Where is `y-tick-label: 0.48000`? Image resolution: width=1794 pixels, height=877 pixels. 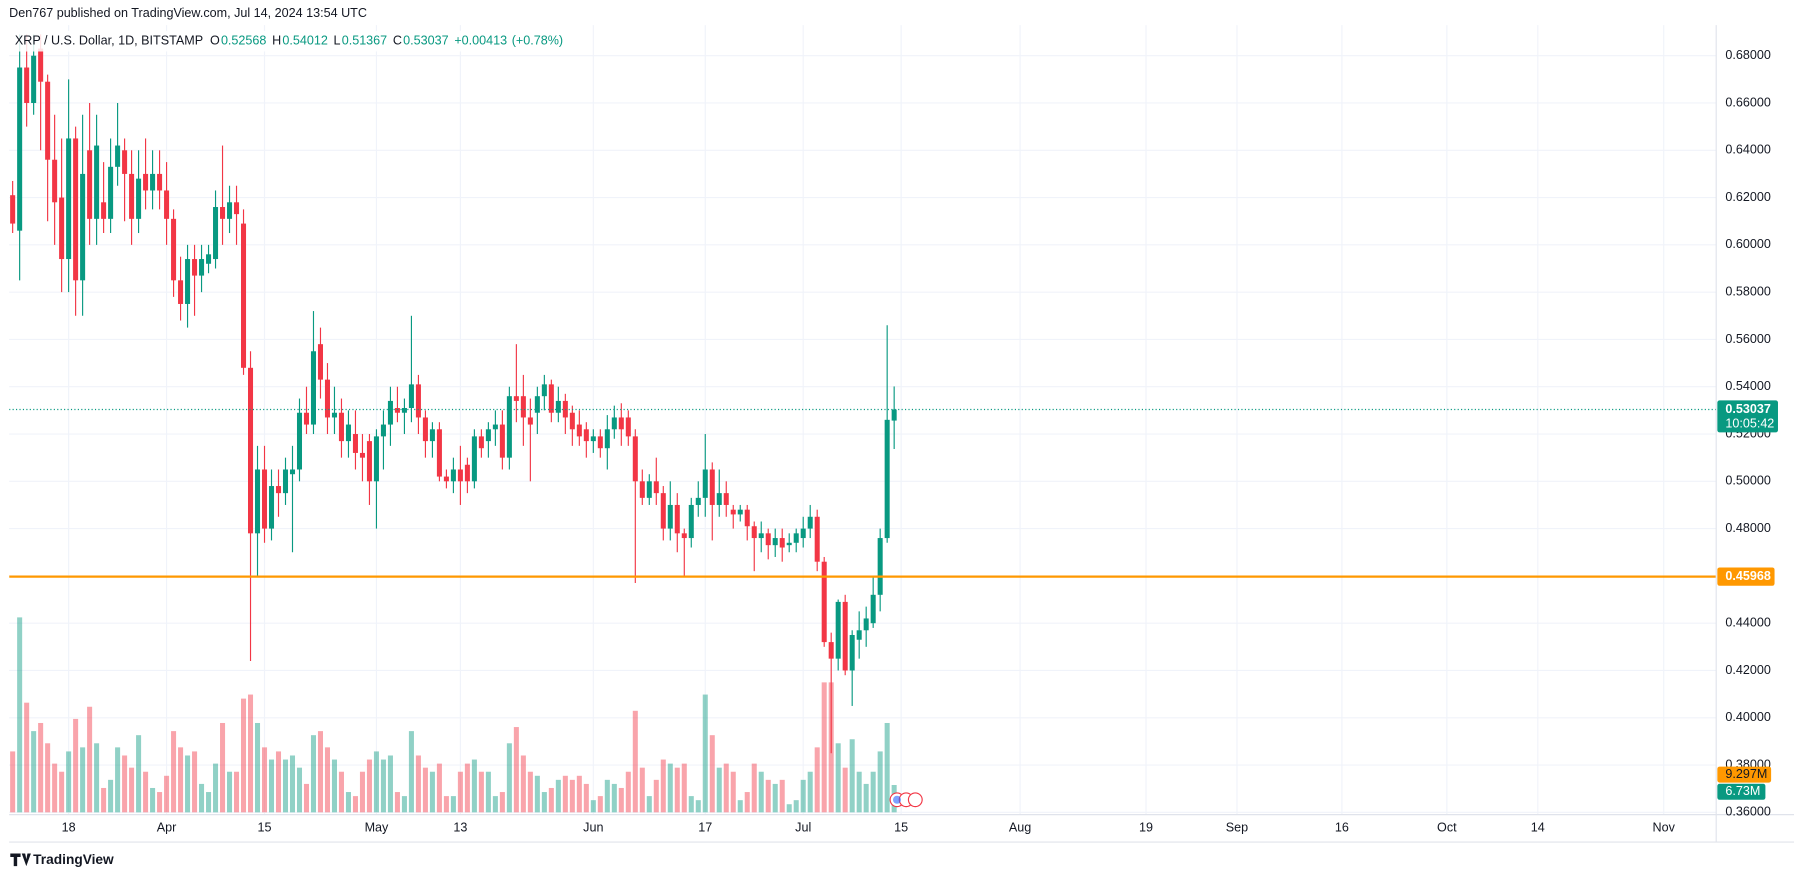 y-tick-label: 0.48000 is located at coordinates (1747, 528).